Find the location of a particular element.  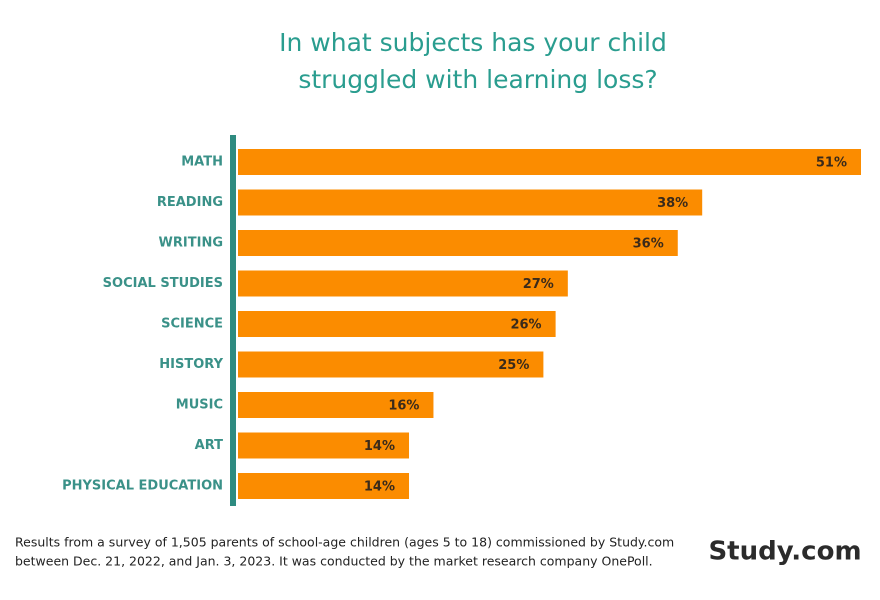

y-tick-label: SOCIAL STUDIES is located at coordinates (163, 283).